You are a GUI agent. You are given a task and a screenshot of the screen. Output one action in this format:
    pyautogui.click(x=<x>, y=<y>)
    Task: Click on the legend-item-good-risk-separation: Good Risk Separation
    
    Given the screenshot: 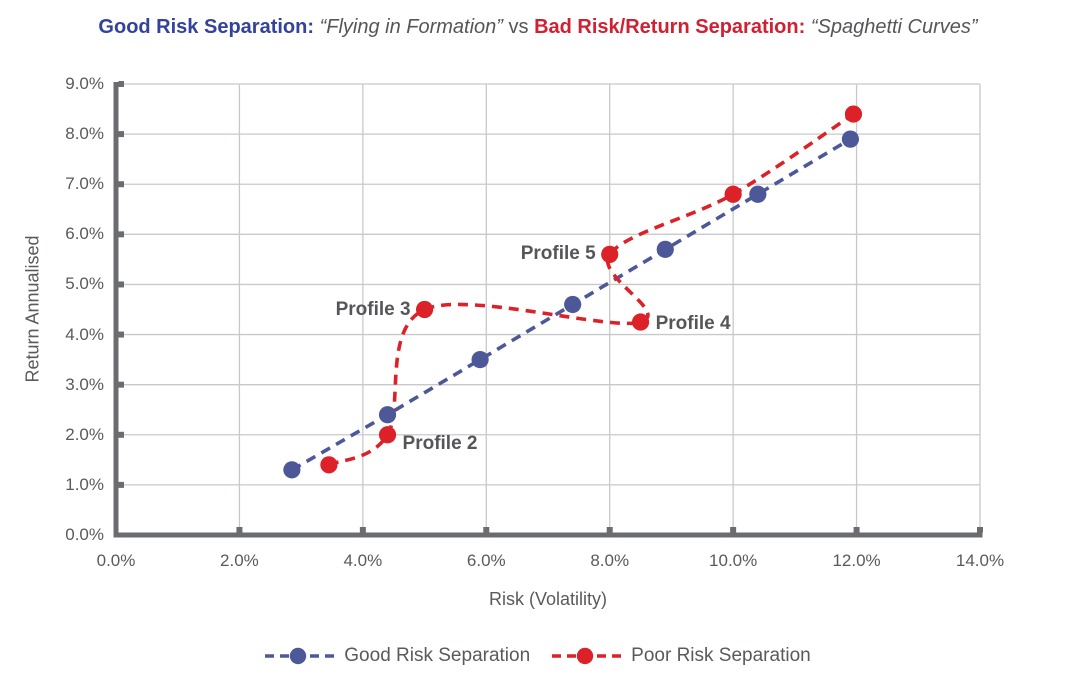 What is the action you would take?
    pyautogui.click(x=397, y=656)
    